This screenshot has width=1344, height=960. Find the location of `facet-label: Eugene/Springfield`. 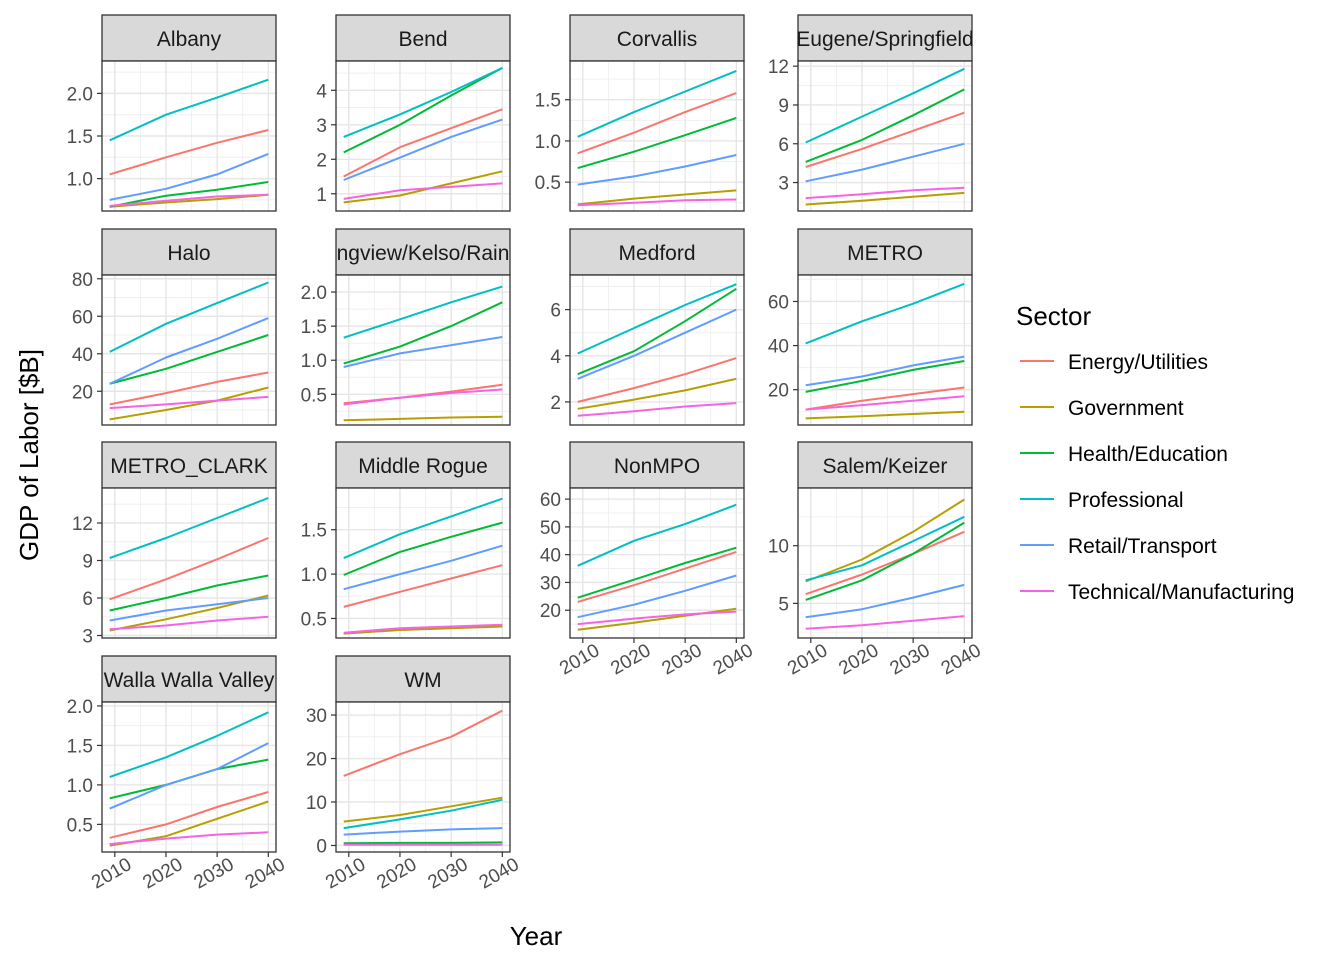

facet-label: Eugene/Springfield is located at coordinates (884, 39).